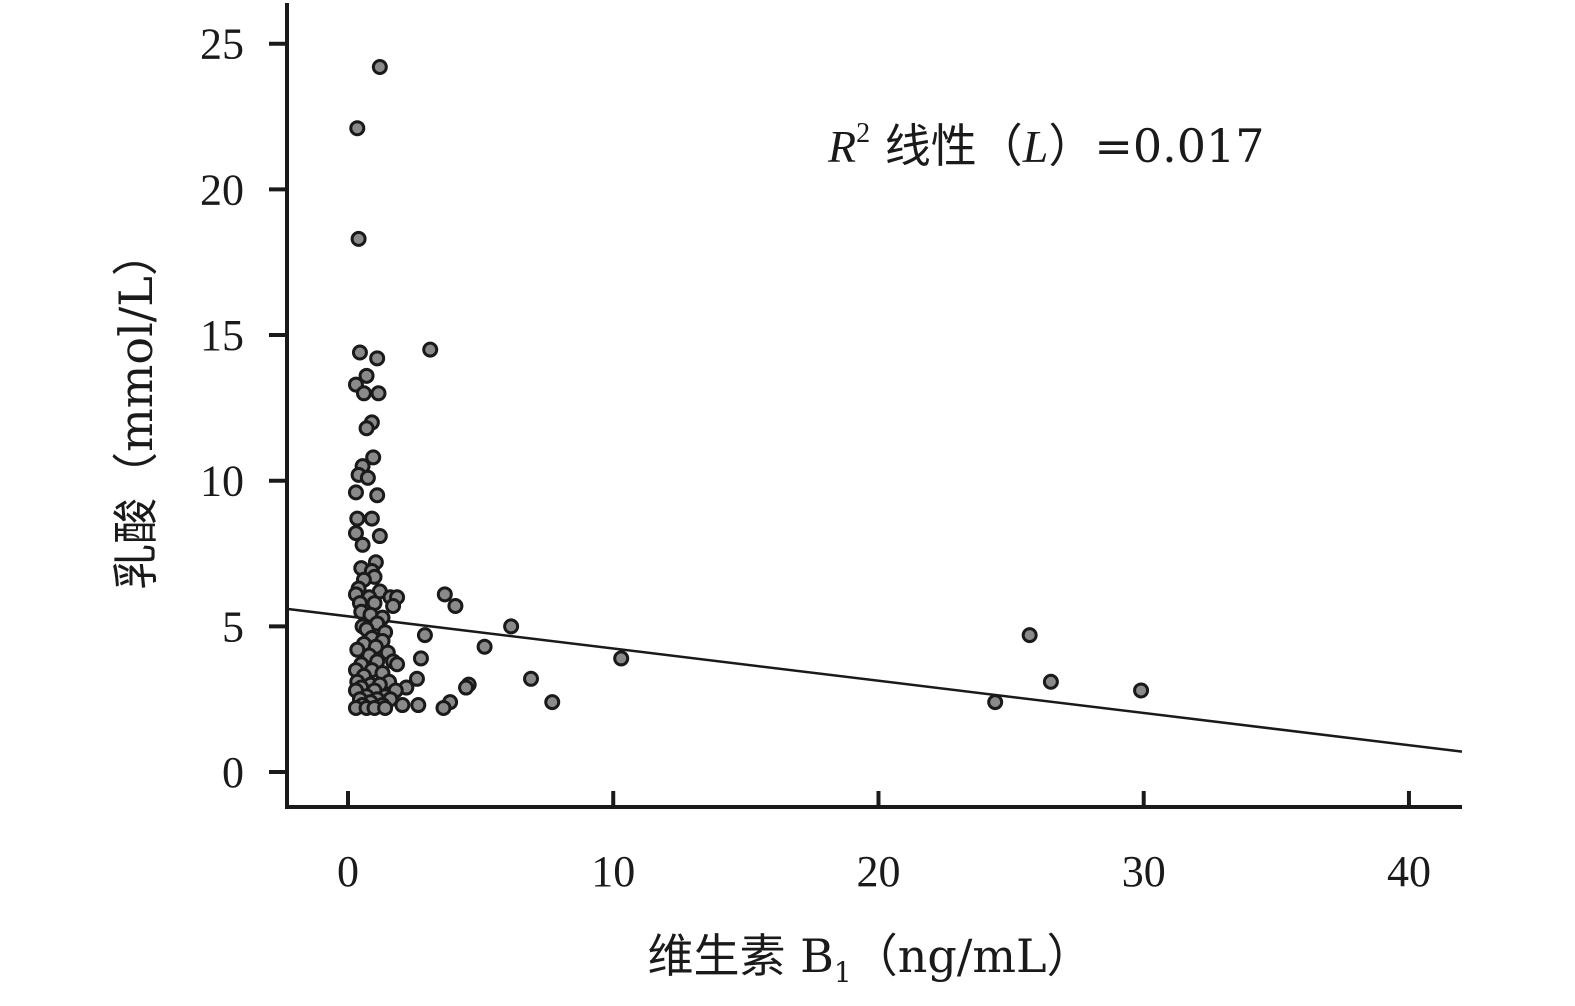 This screenshot has width=1575, height=1006. Describe the element at coordinates (946, 146) in the screenshot. I see `annot-text: 线性（` at that location.